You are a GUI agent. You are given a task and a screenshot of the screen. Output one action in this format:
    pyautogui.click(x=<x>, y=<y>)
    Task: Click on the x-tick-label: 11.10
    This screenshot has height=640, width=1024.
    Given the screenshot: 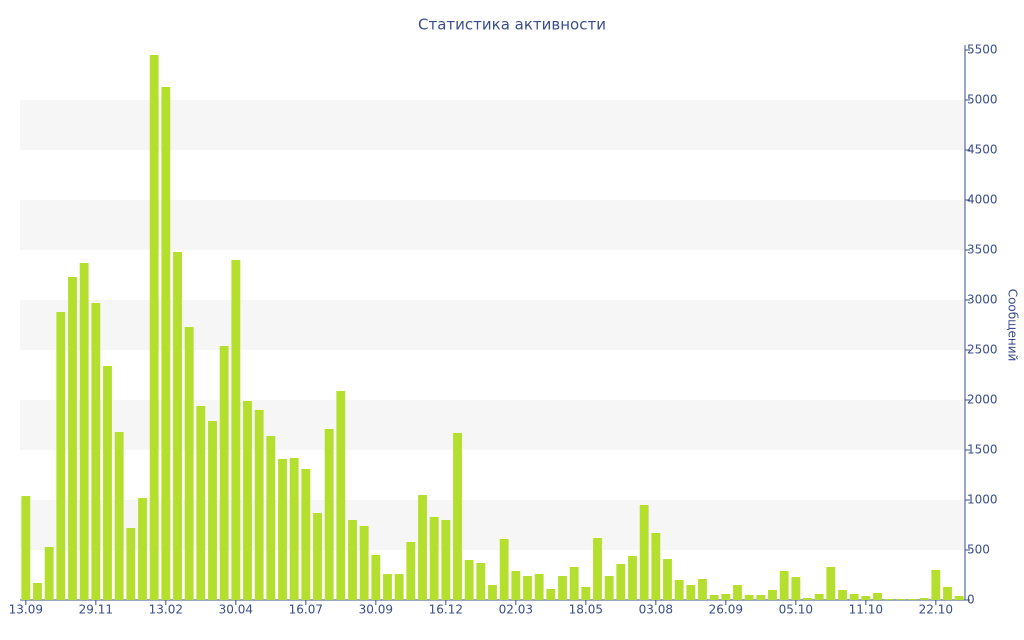 What is the action you would take?
    pyautogui.click(x=866, y=610)
    